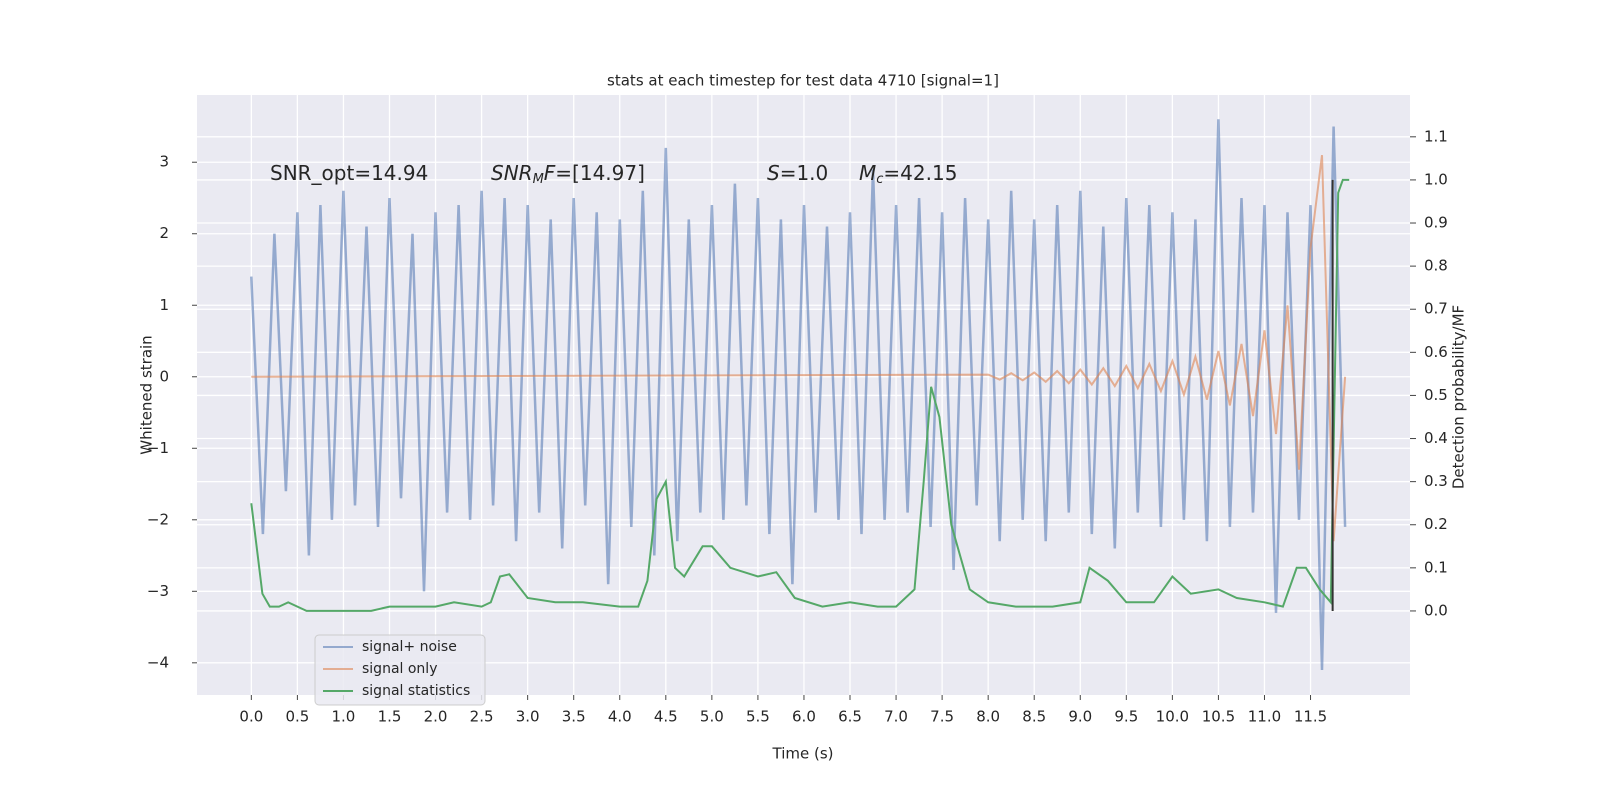  Describe the element at coordinates (251, 717) in the screenshot. I see `x-tick-label: 0.0` at that location.